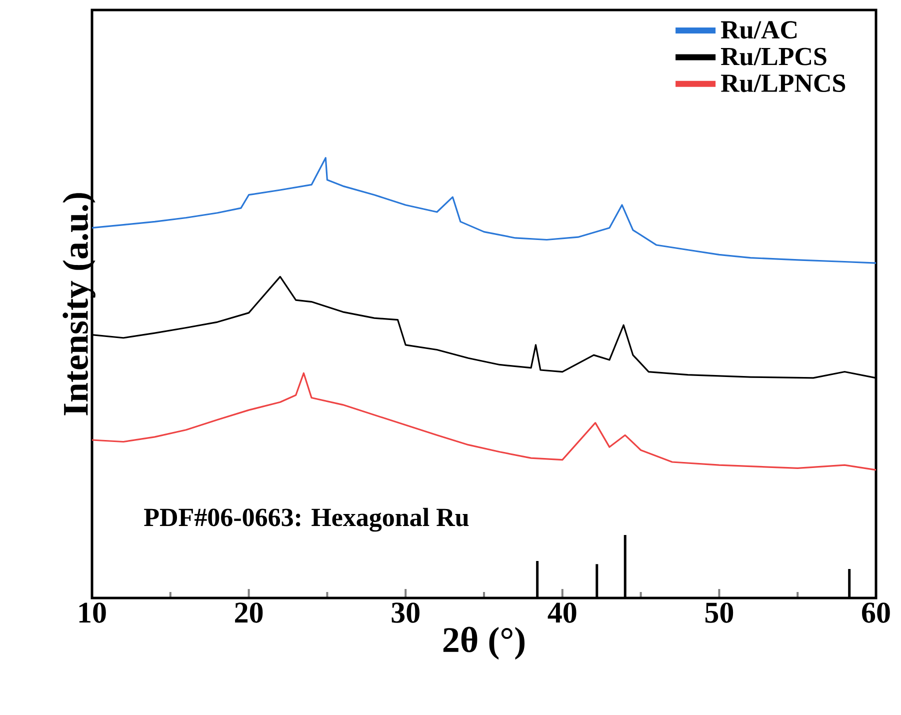 Image resolution: width=901 pixels, height=715 pixels. Describe the element at coordinates (79, 304) in the screenshot. I see `y-axis-title: Intensity (a.u.)` at that location.